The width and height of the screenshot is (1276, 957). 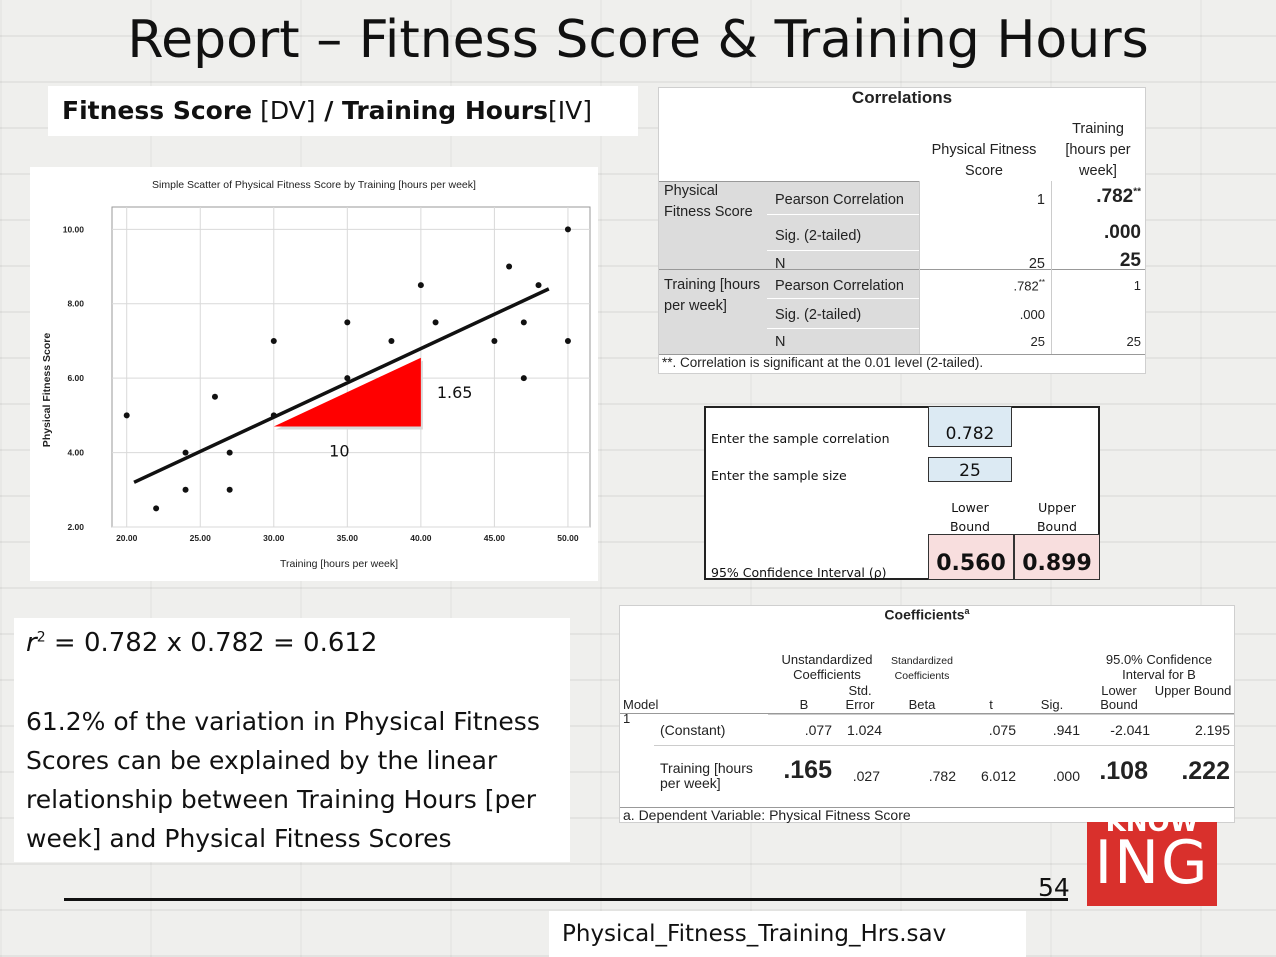 I want to click on r2-pearson-training: 1, so click(x=1137, y=285).